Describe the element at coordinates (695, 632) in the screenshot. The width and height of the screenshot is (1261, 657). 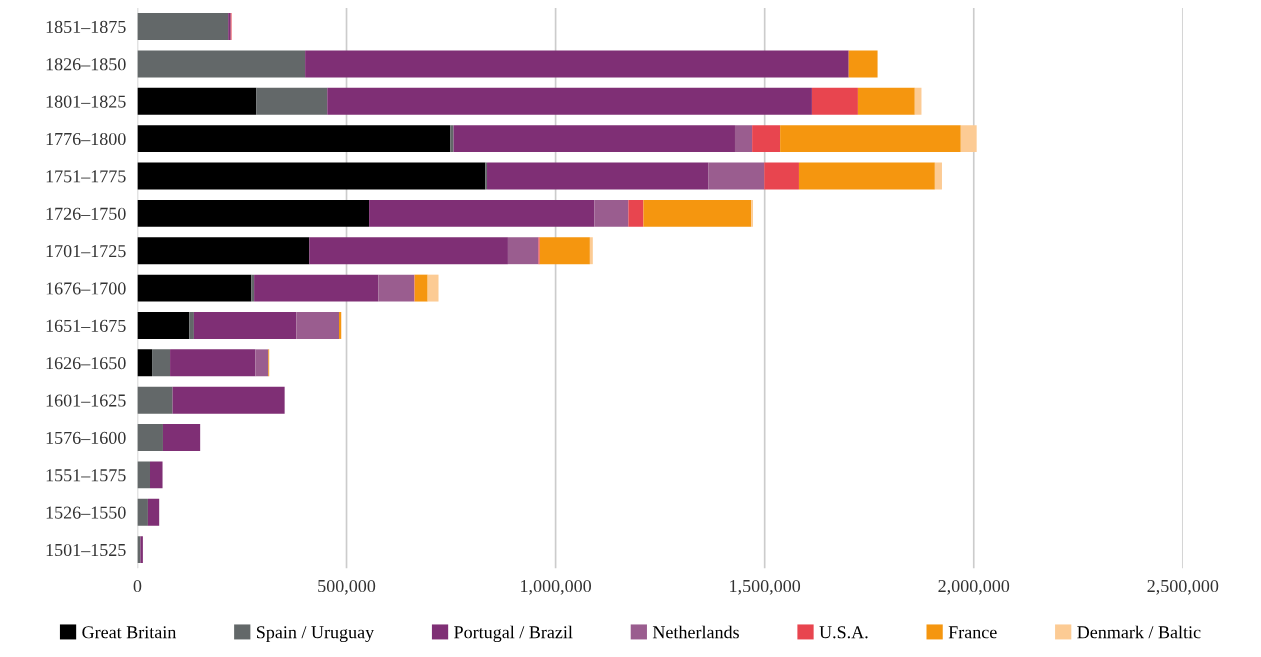
I see `legend-label: Netherlands` at that location.